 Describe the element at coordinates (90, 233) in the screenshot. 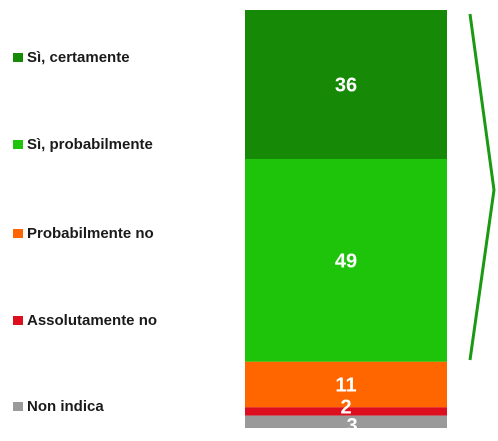

I see `legend-label: Probabilmente no` at that location.